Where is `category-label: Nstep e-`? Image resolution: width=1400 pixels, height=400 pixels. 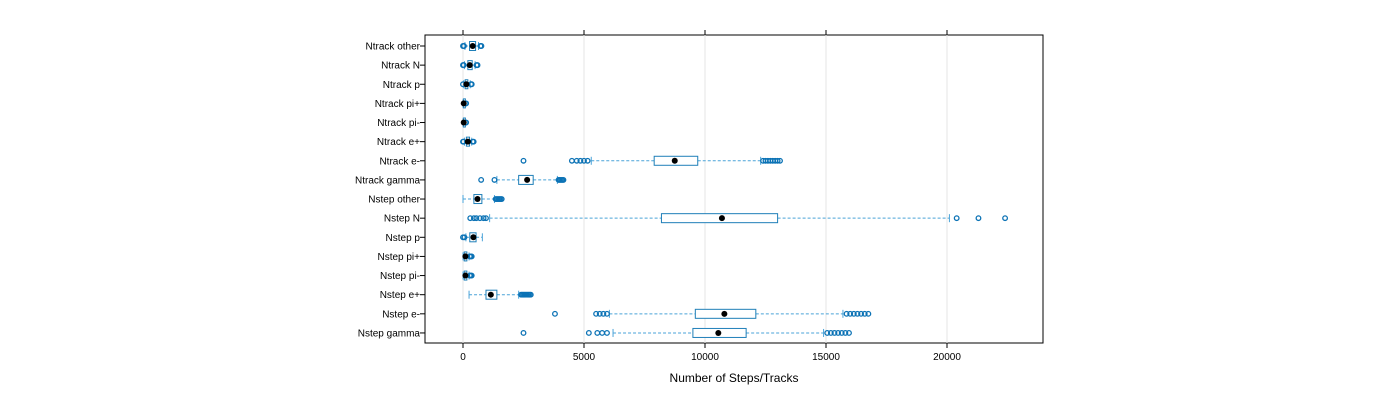
category-label: Nstep e- is located at coordinates (401, 314).